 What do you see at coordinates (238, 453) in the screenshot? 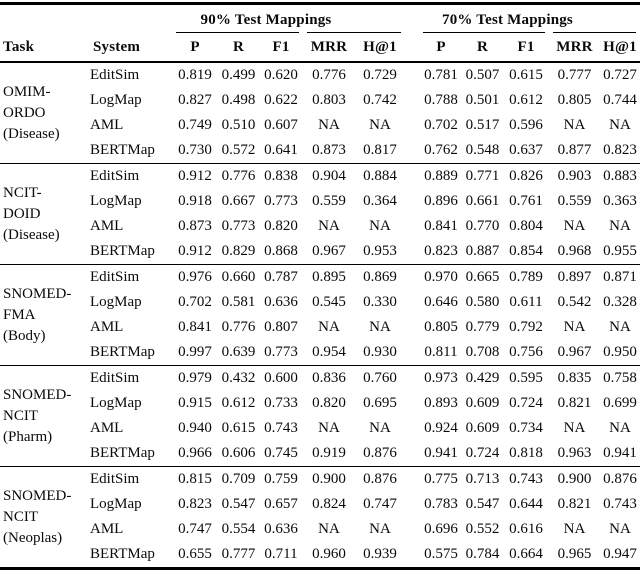
I see `metric-value: 0.606` at bounding box center [238, 453].